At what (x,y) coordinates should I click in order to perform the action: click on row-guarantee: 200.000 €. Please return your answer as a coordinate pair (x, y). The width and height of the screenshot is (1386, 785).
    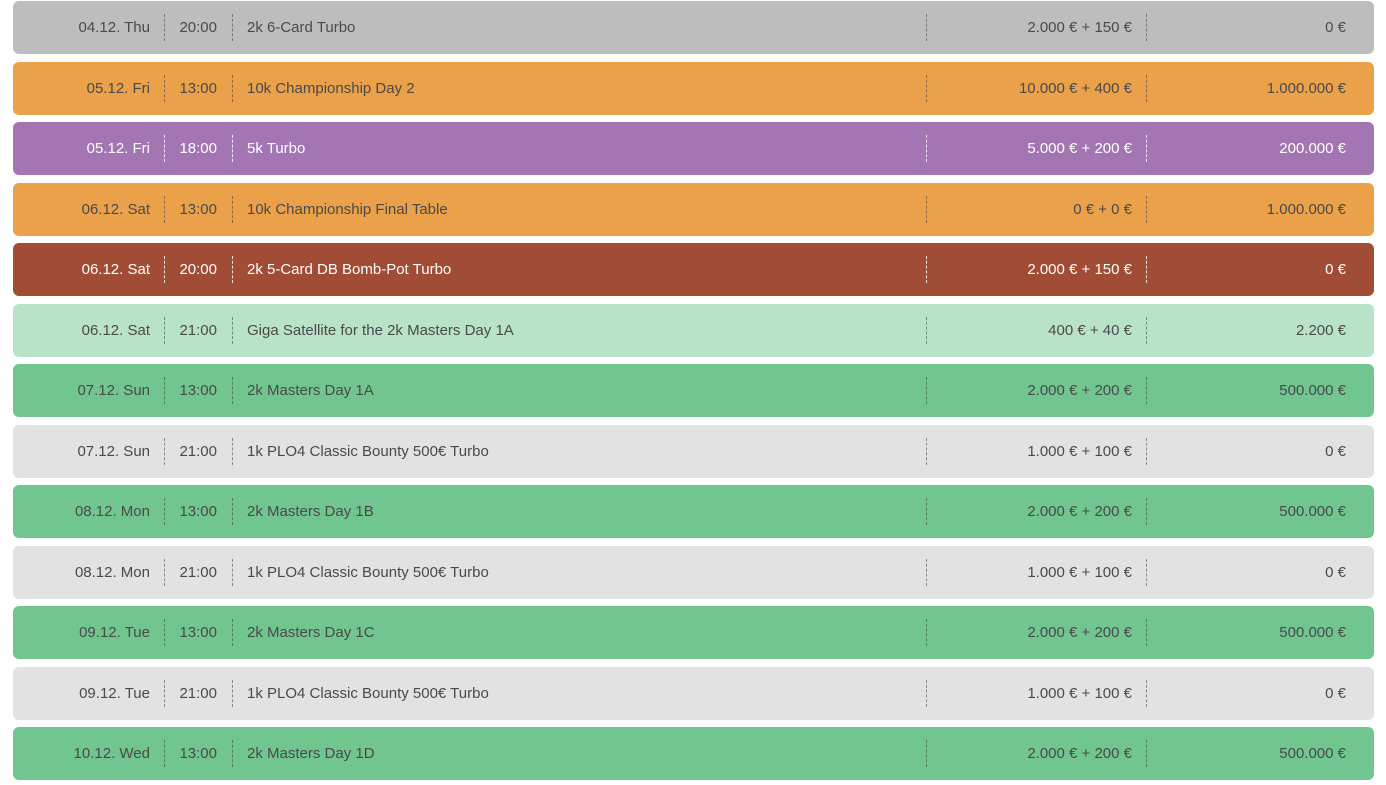
    Looking at the image, I should click on (1312, 148).